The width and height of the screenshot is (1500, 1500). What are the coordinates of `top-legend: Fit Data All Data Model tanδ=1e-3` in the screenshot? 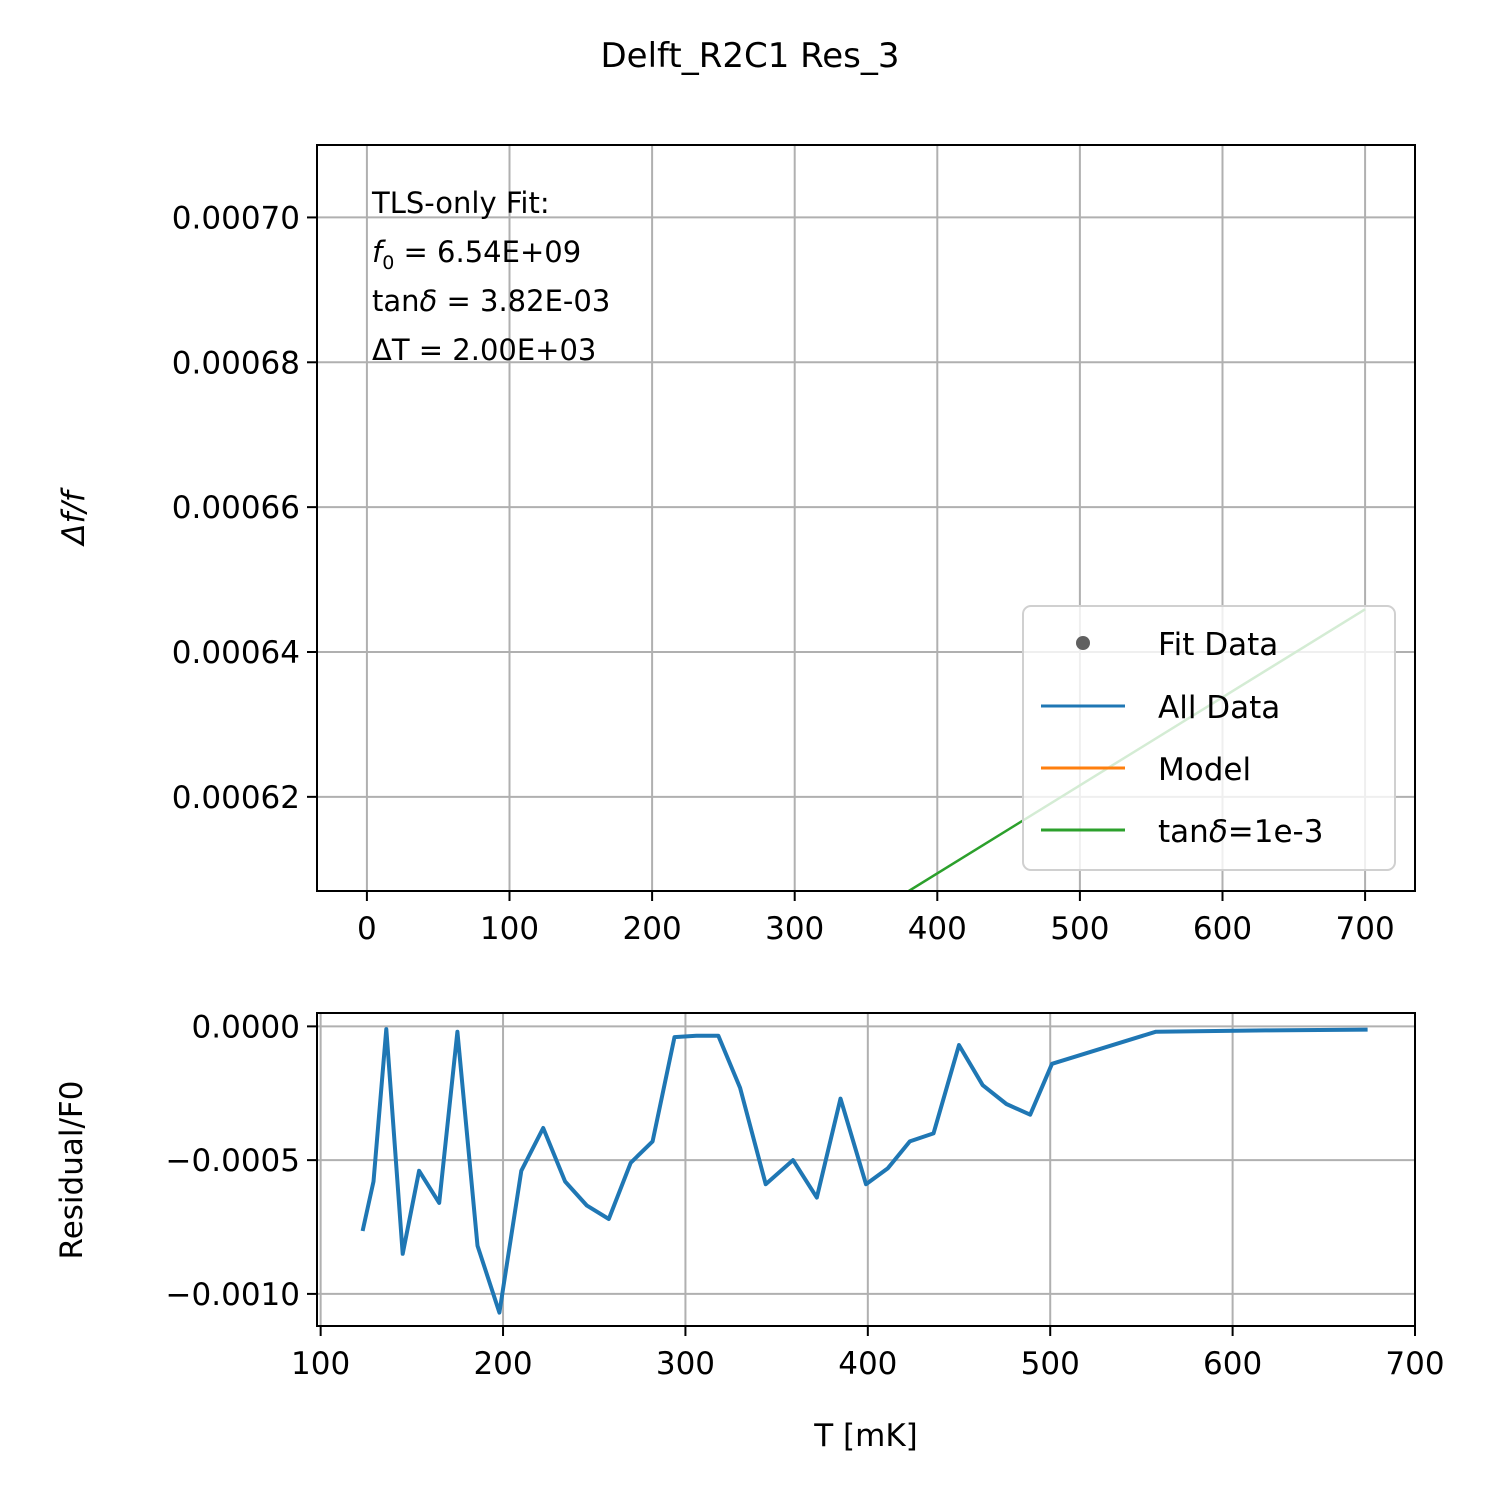 It's located at (1209, 738).